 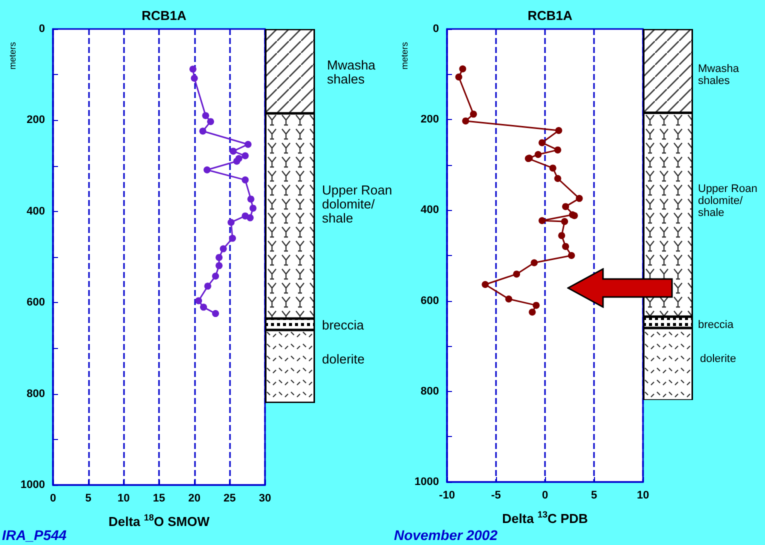 I want to click on x-tick-label: 15, so click(x=159, y=498).